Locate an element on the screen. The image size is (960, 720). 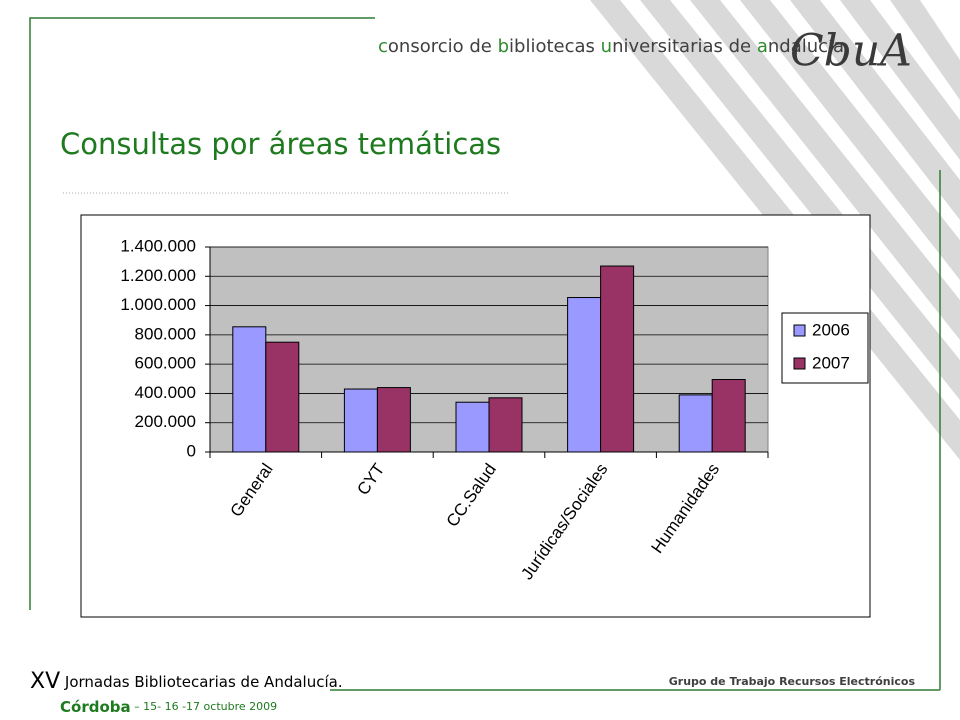
y-tick-label: 400.000 is located at coordinates (165, 392).